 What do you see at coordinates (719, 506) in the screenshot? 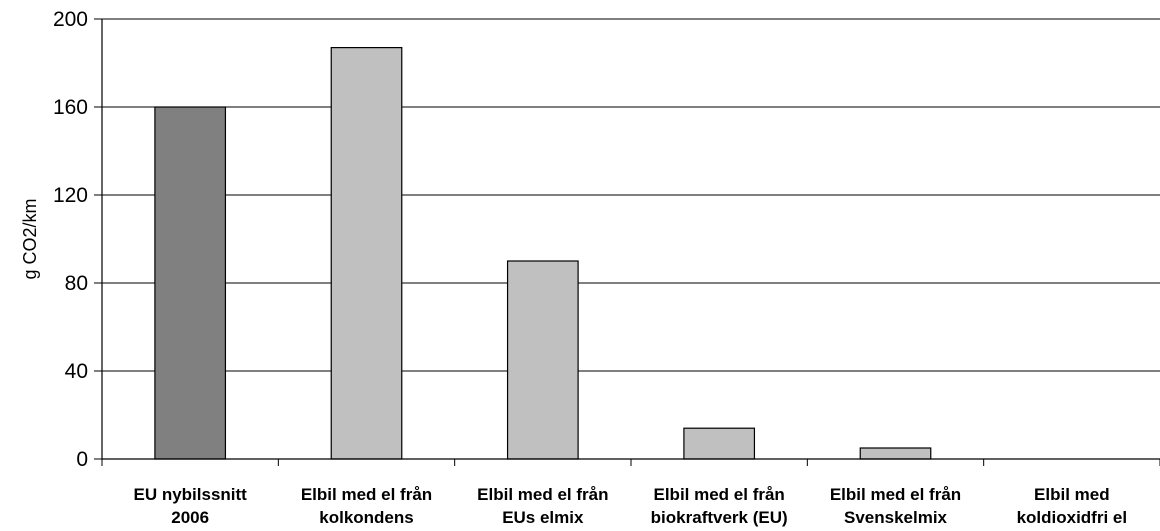
I see `x-tick-label: Elbil med el från biokraftverk (EU)` at bounding box center [719, 506].